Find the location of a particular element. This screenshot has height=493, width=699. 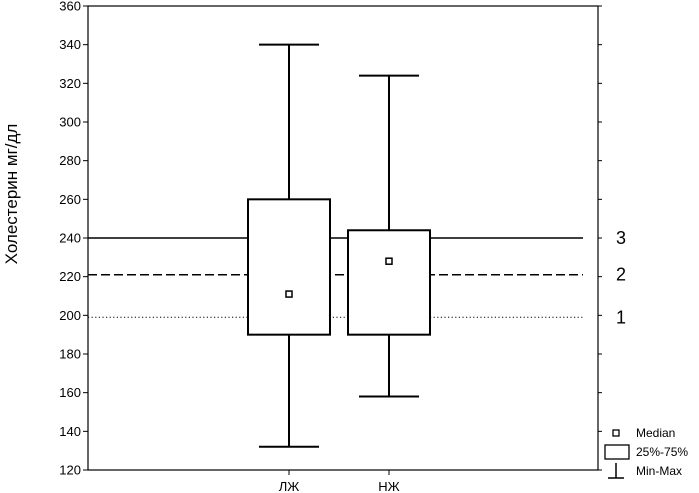

legend-label: Min-Max is located at coordinates (659, 471).